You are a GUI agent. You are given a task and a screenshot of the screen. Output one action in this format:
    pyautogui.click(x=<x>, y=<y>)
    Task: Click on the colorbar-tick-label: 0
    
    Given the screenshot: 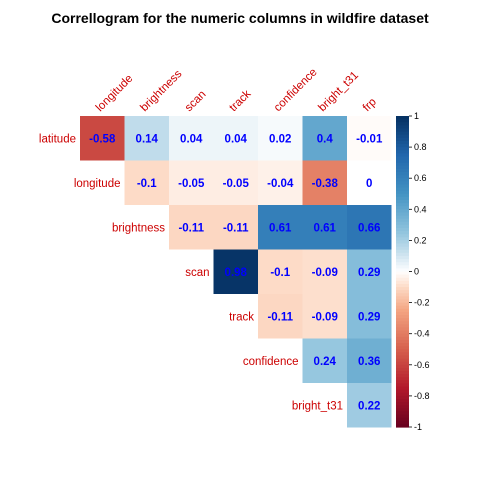 What is the action you would take?
    pyautogui.click(x=416, y=272)
    